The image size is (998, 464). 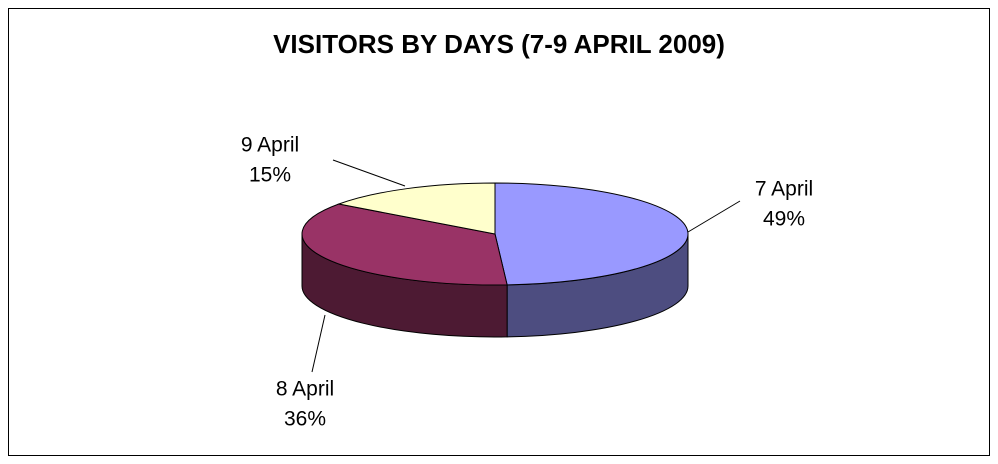 I want to click on slice-value: 15%, so click(x=270, y=175).